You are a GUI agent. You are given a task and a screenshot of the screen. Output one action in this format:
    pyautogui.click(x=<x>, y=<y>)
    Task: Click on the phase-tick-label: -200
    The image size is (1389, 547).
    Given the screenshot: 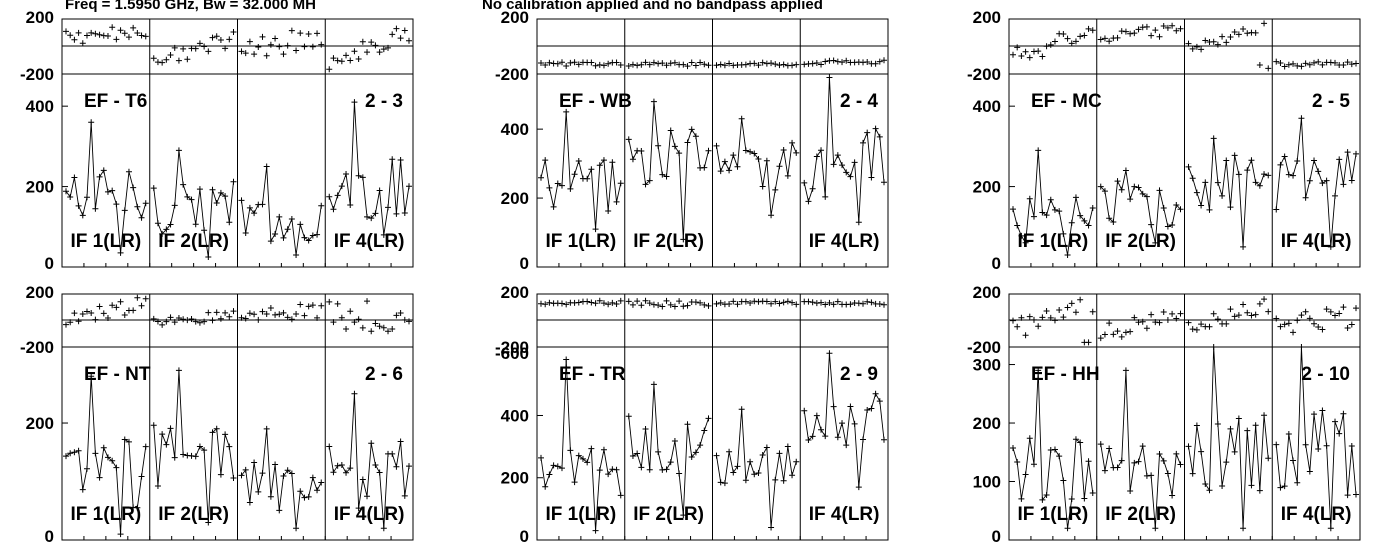 What is the action you would take?
    pyautogui.click(x=512, y=347)
    